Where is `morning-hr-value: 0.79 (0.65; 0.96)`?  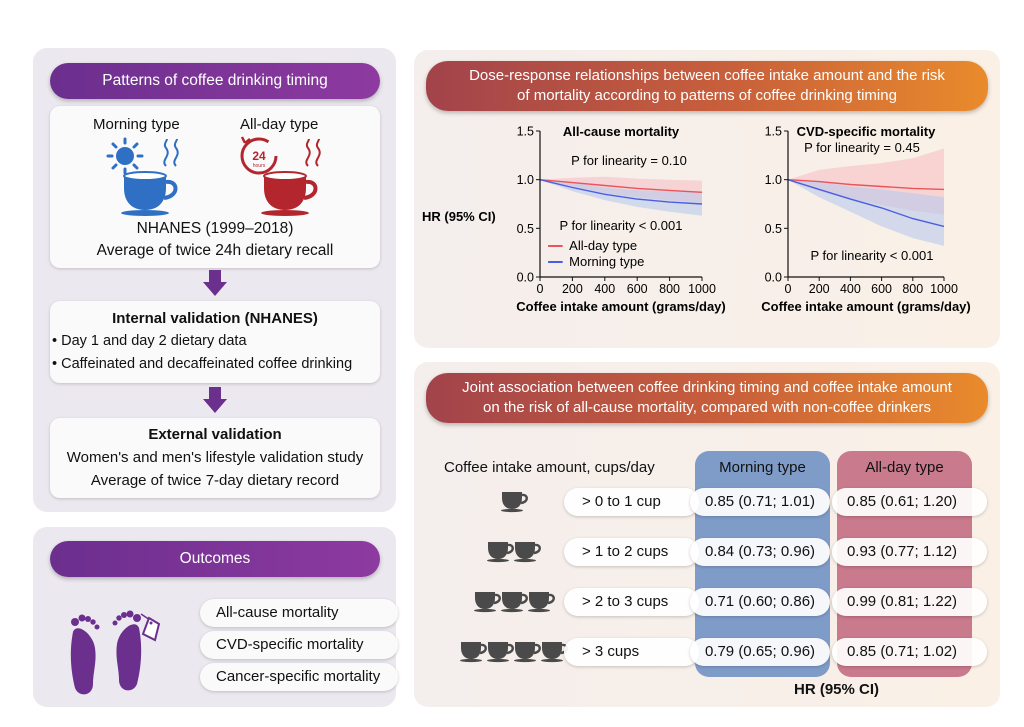 morning-hr-value: 0.79 (0.65; 0.96) is located at coordinates (760, 651).